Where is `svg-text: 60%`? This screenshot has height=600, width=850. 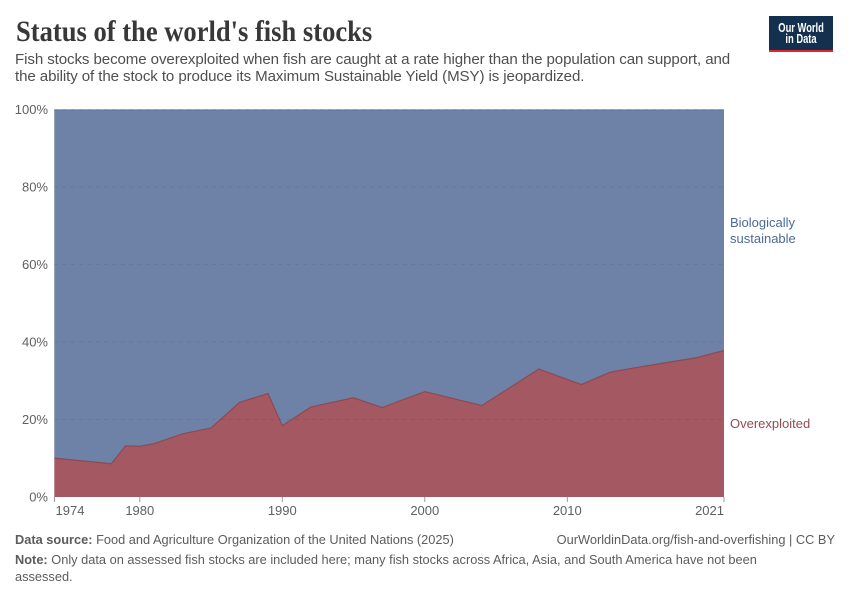
svg-text: 60% is located at coordinates (35, 264).